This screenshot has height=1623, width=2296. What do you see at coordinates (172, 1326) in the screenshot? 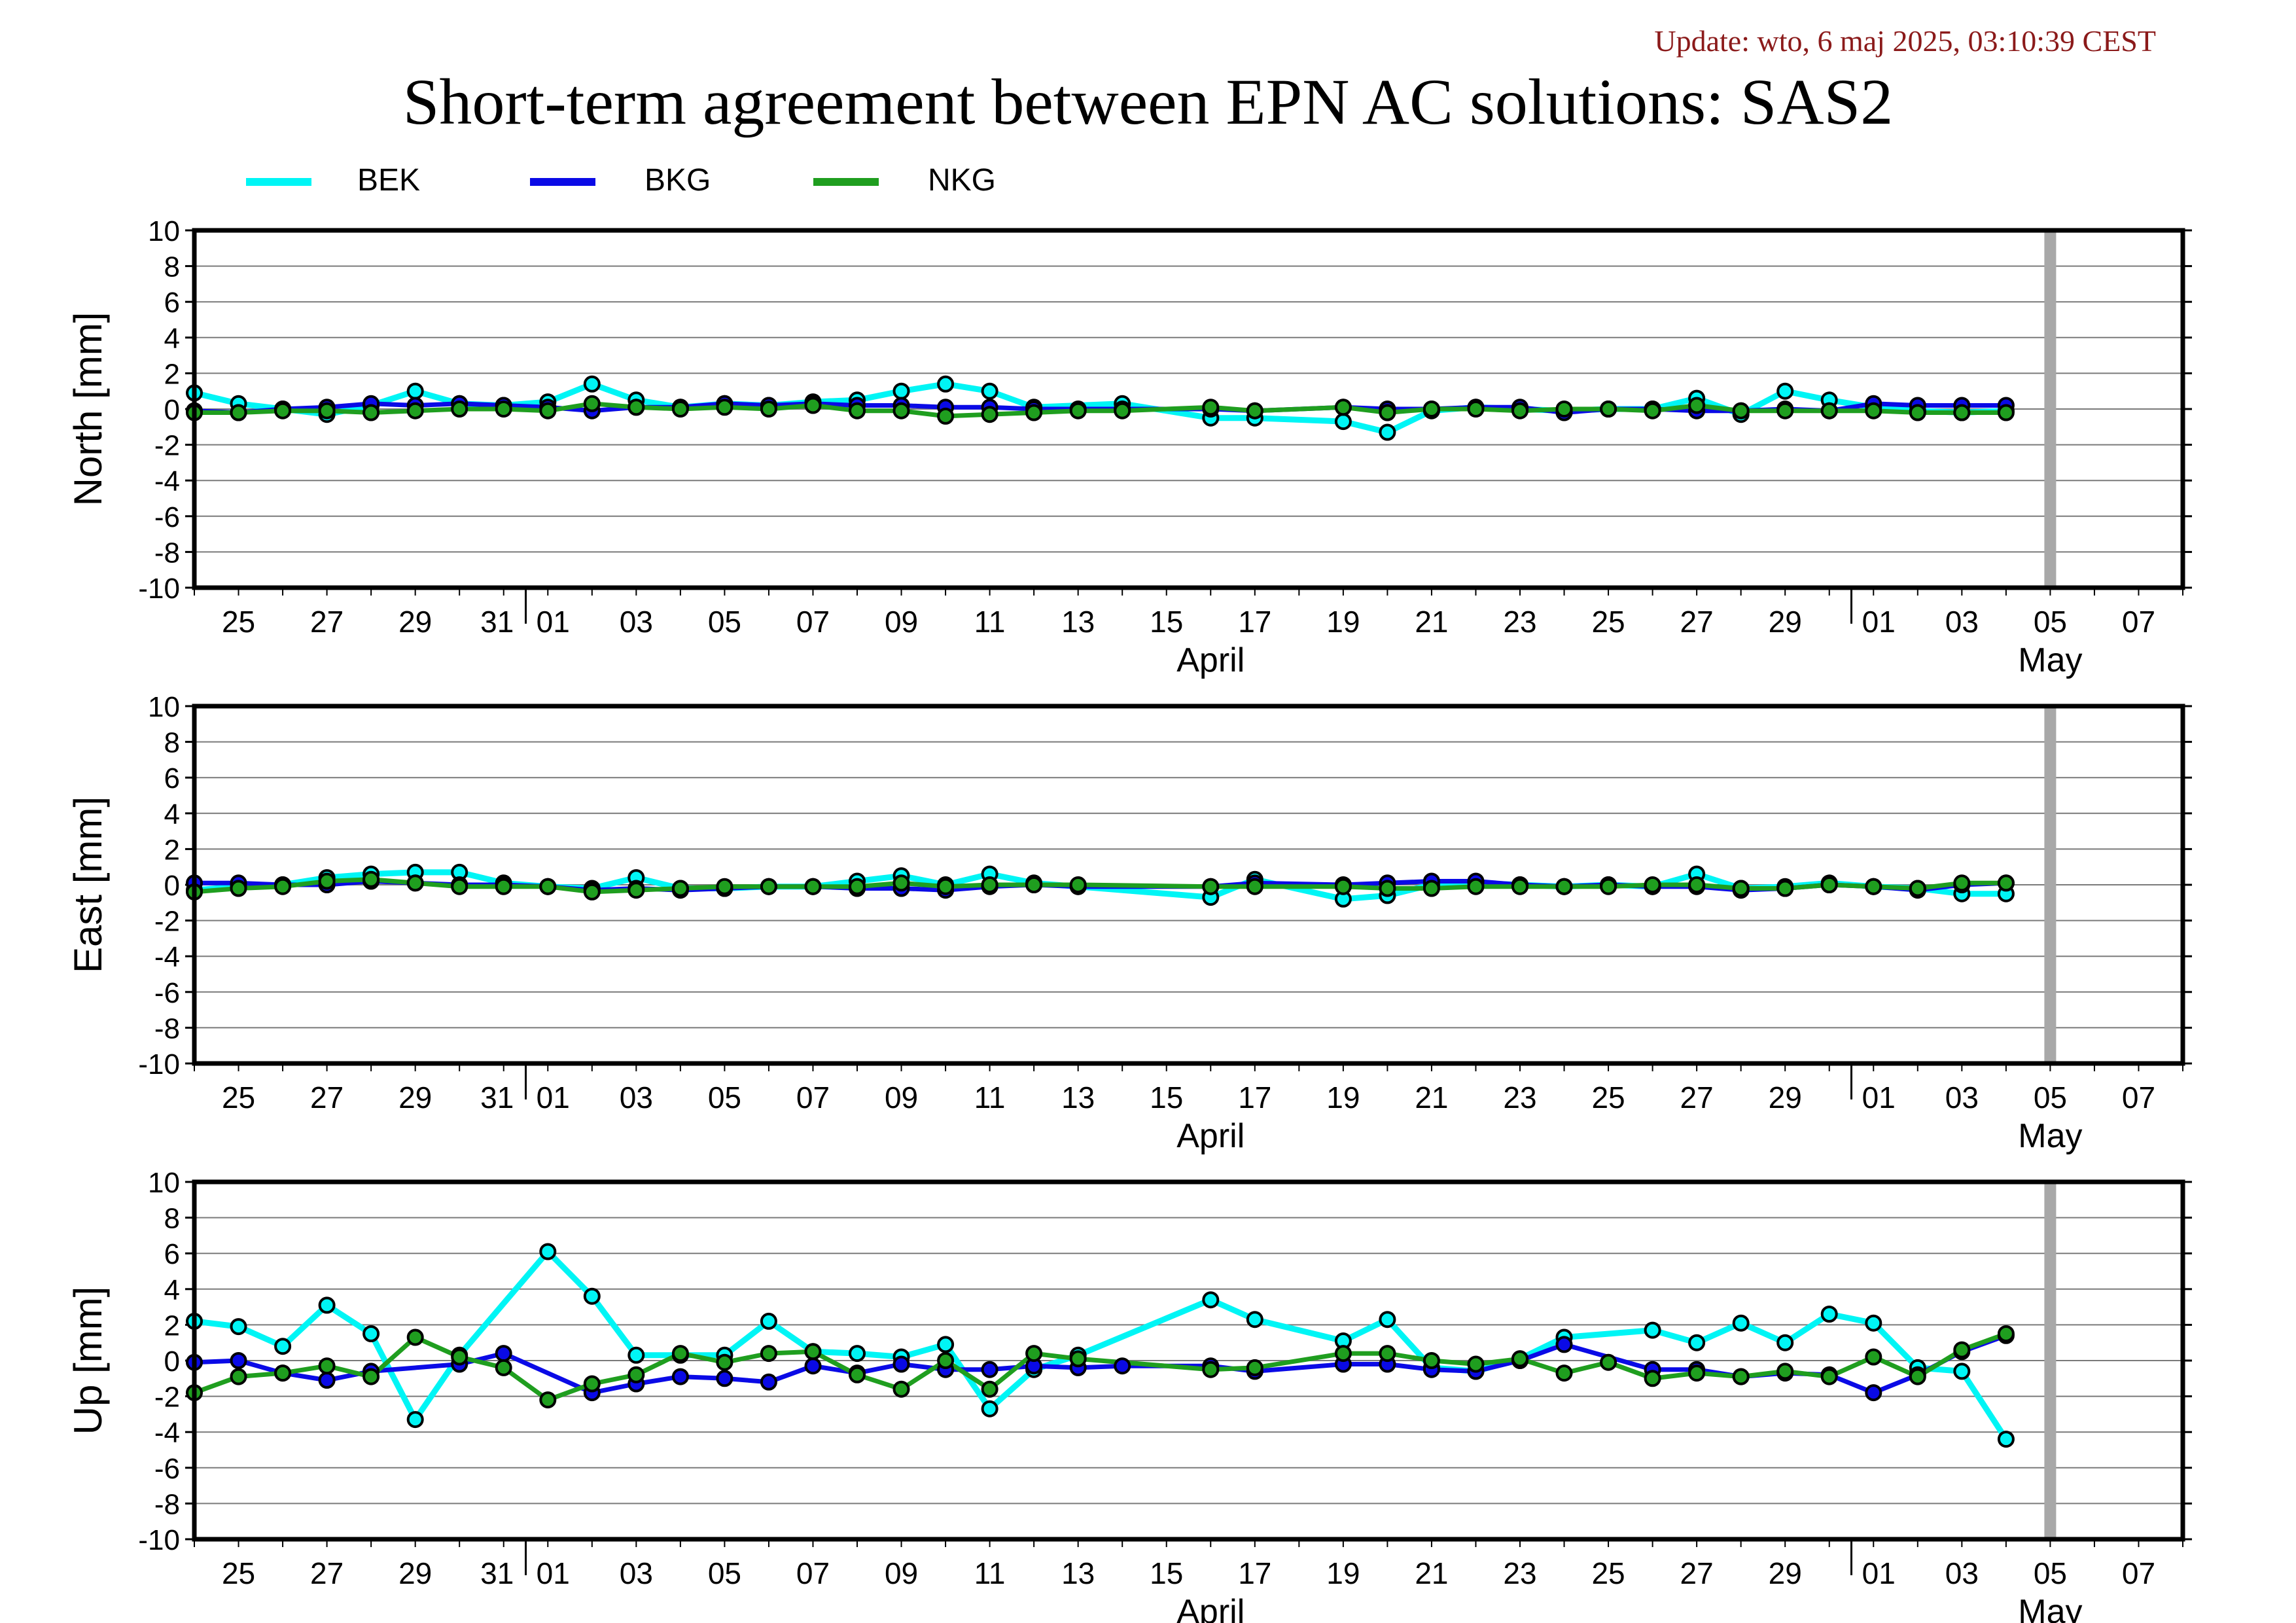
I see `y-tick-label: 2` at bounding box center [172, 1326].